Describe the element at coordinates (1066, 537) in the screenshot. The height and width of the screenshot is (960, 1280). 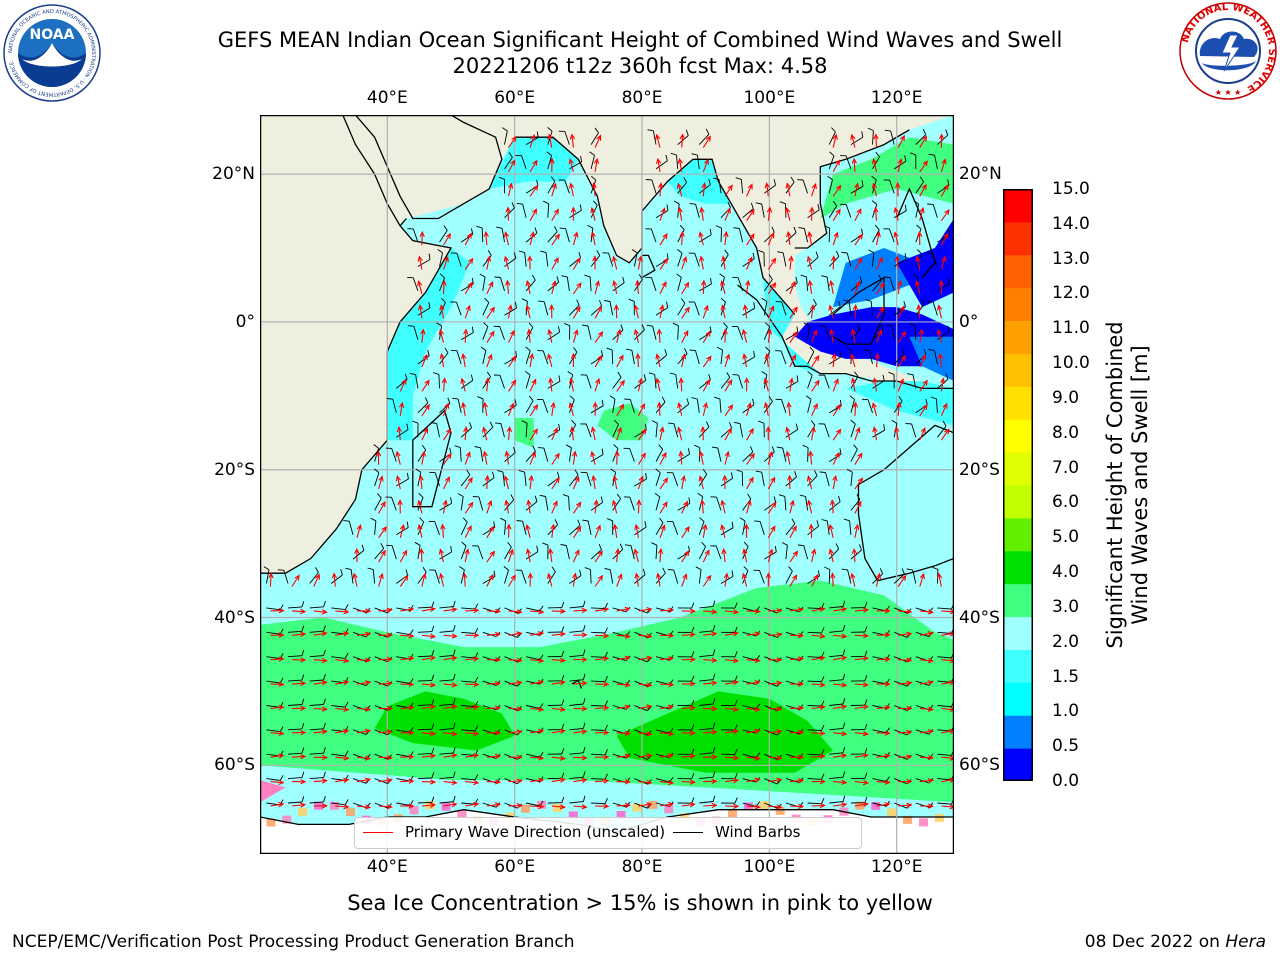
I see `colorbar-tick-label: 5.0` at that location.